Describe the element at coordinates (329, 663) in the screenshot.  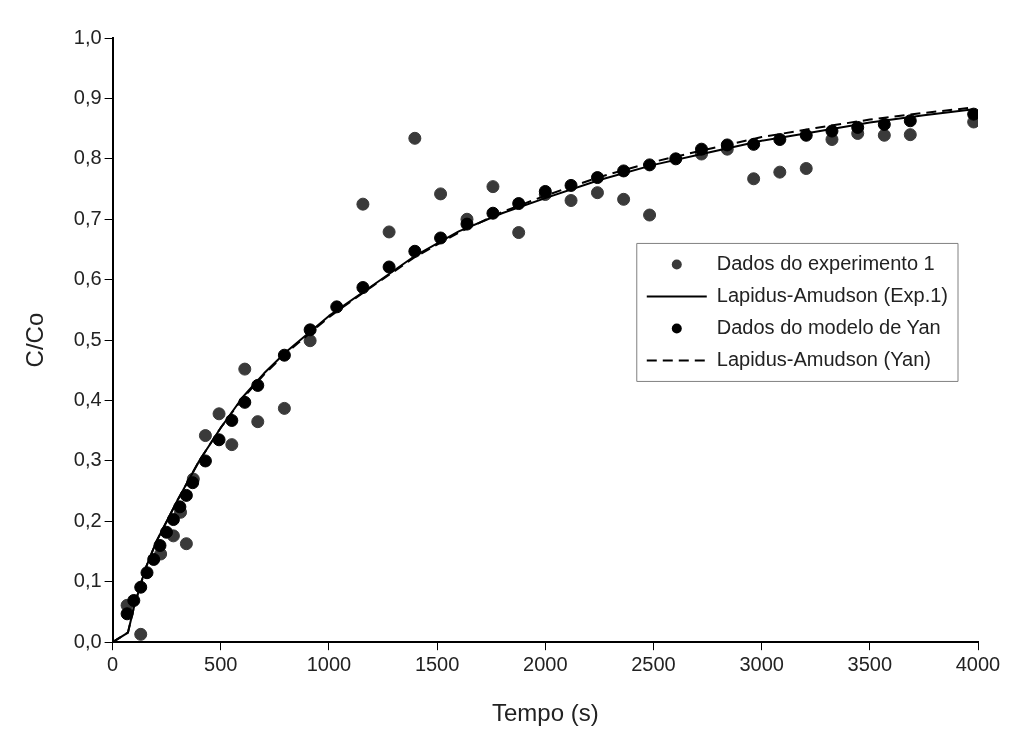
I see `x-tick-label: 1000` at that location.